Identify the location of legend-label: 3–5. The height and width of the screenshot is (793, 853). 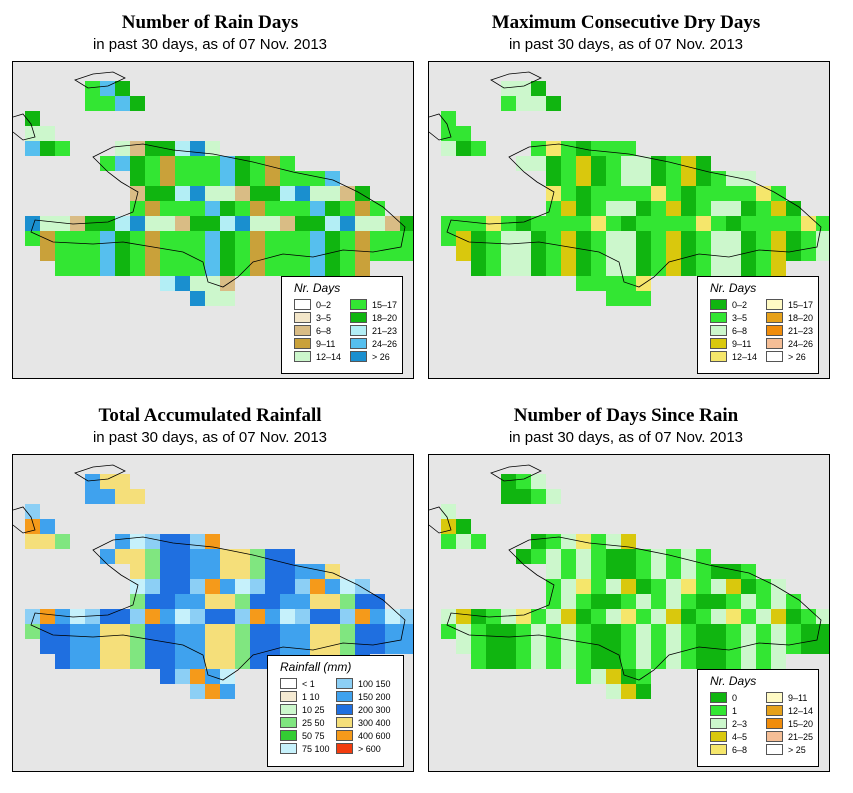
(324, 318).